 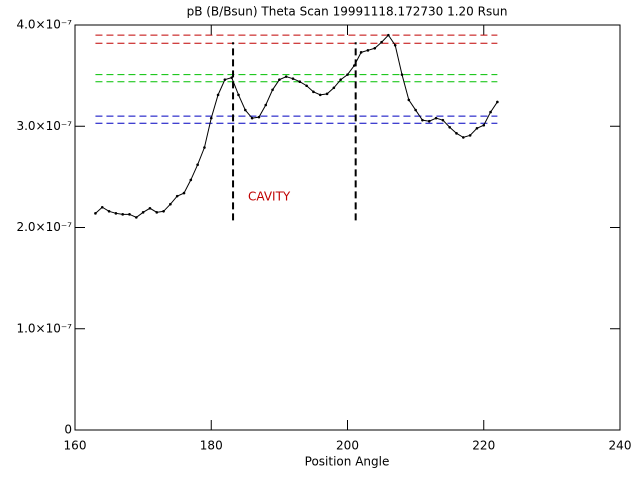 I want to click on x-tick-label: 160, so click(x=75, y=446).